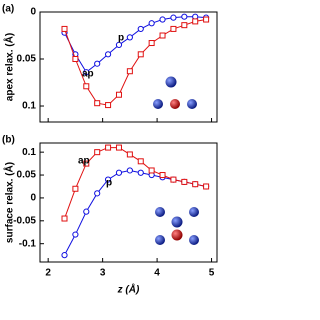 This screenshot has height=320, width=320. Describe the element at coordinates (175, 92) in the screenshot. I see `molecule-icon-a` at that location.